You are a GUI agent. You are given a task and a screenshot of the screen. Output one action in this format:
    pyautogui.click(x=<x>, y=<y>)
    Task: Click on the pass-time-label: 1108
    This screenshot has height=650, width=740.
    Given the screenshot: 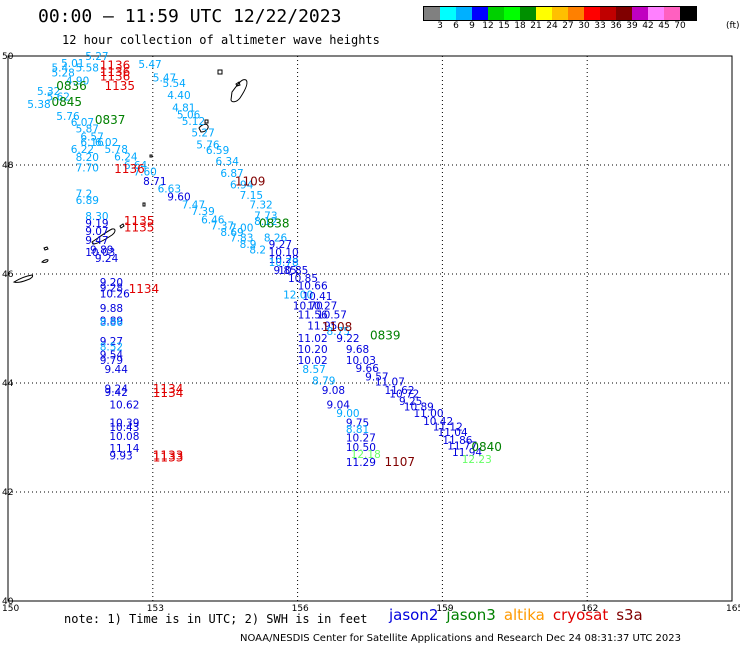 What is the action you would take?
    pyautogui.click(x=337, y=327)
    